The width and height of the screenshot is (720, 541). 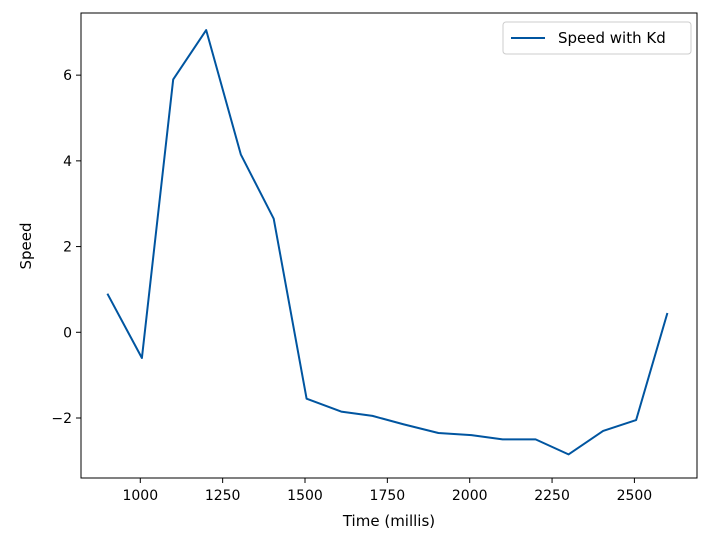 What do you see at coordinates (67, 333) in the screenshot?
I see `y-tick-label: 0` at bounding box center [67, 333].